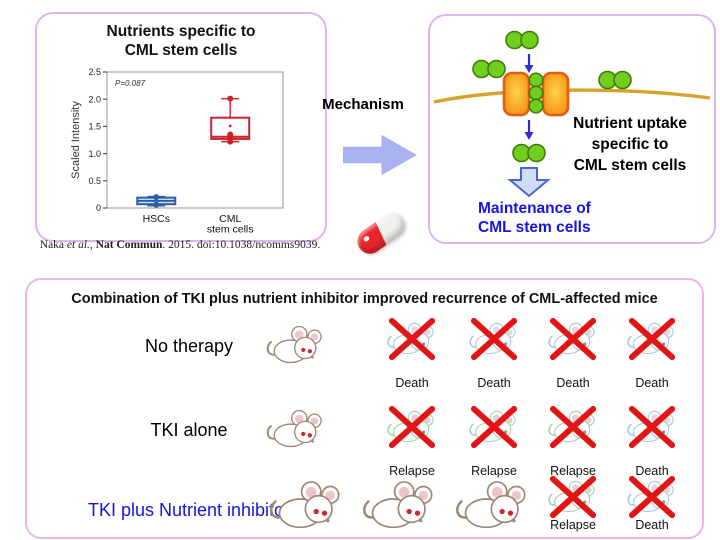 The width and height of the screenshot is (720, 540). What do you see at coordinates (572, 96) in the screenshot?
I see `cell-membrane-line` at bounding box center [572, 96].